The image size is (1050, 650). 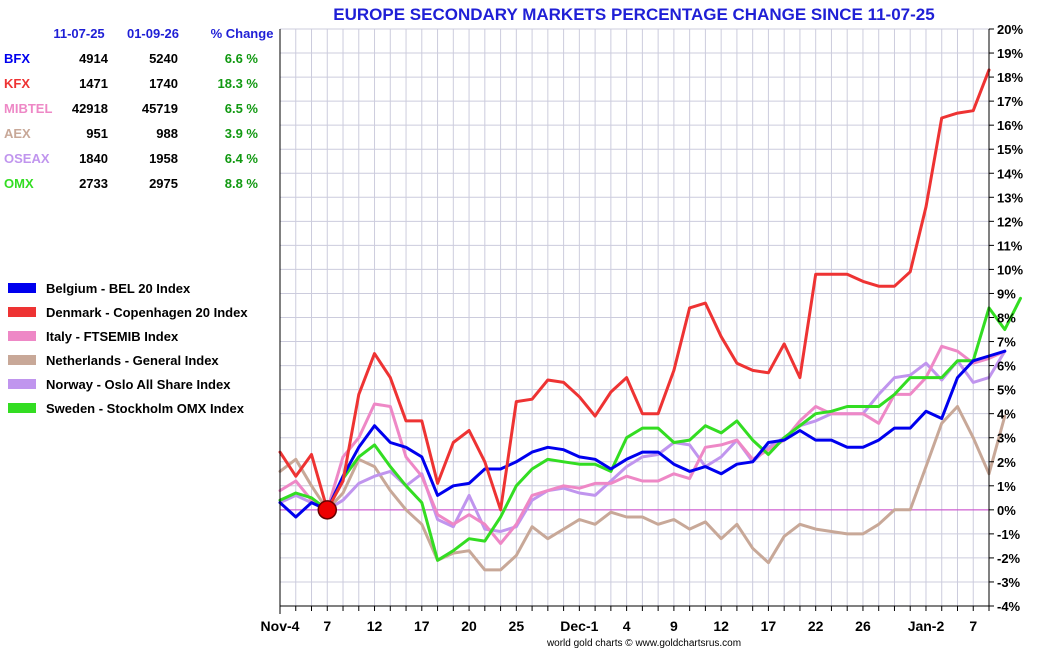 I want to click on x-tick-label: 9, so click(x=674, y=626).